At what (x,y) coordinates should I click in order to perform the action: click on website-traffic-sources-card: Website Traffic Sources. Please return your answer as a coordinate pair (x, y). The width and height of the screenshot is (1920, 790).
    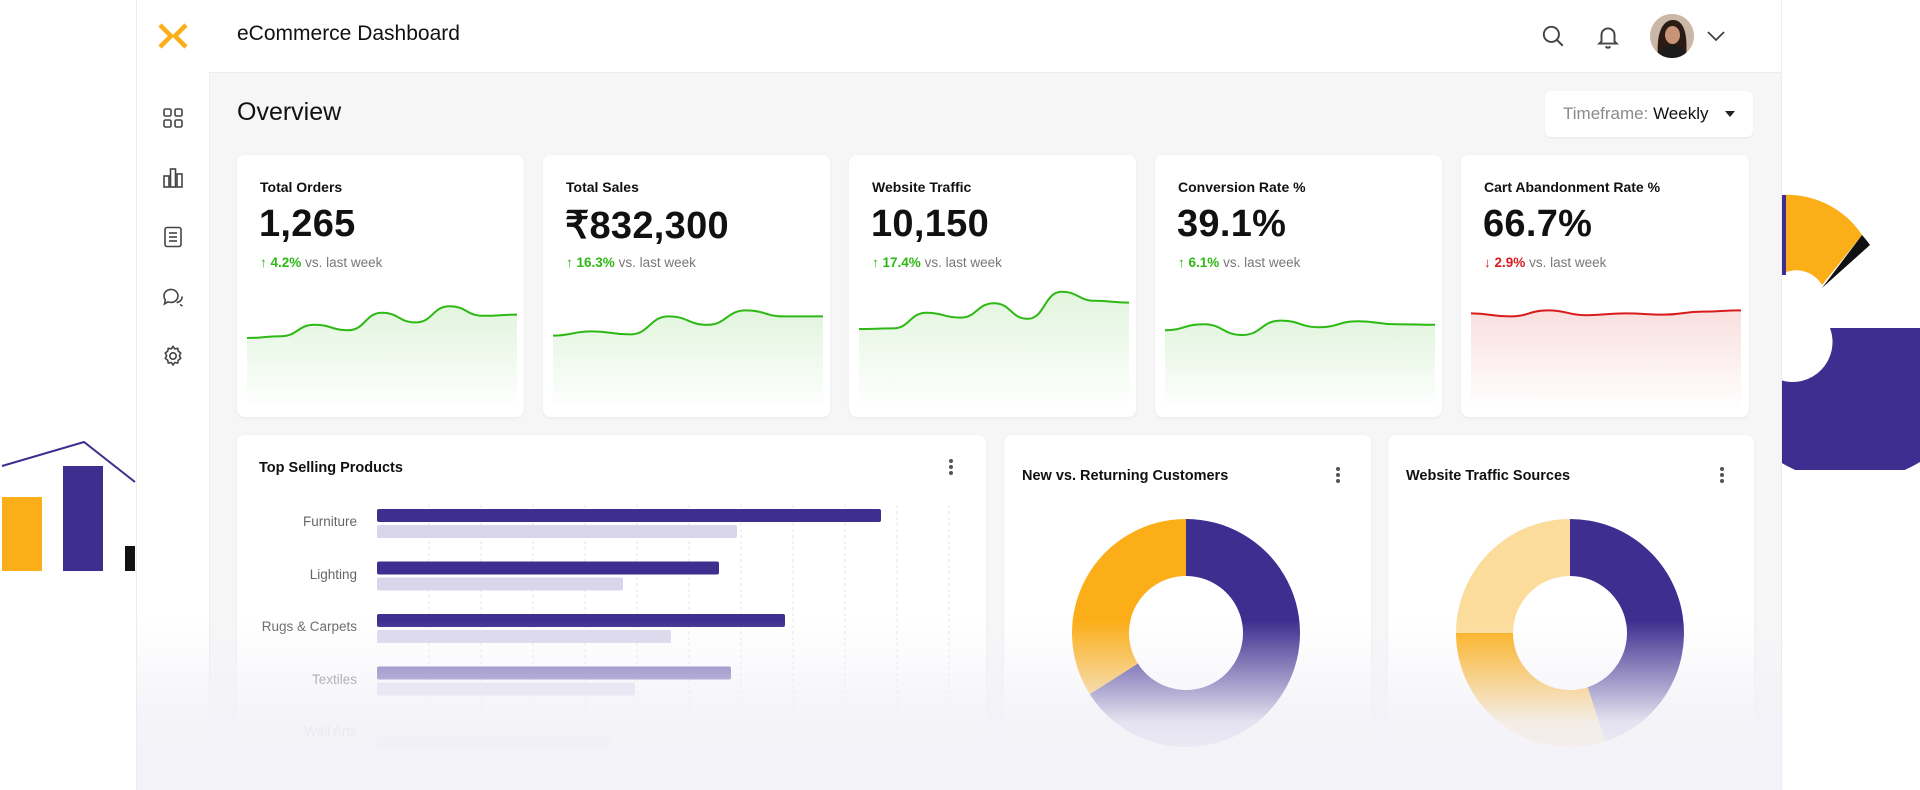
    Looking at the image, I should click on (1571, 612).